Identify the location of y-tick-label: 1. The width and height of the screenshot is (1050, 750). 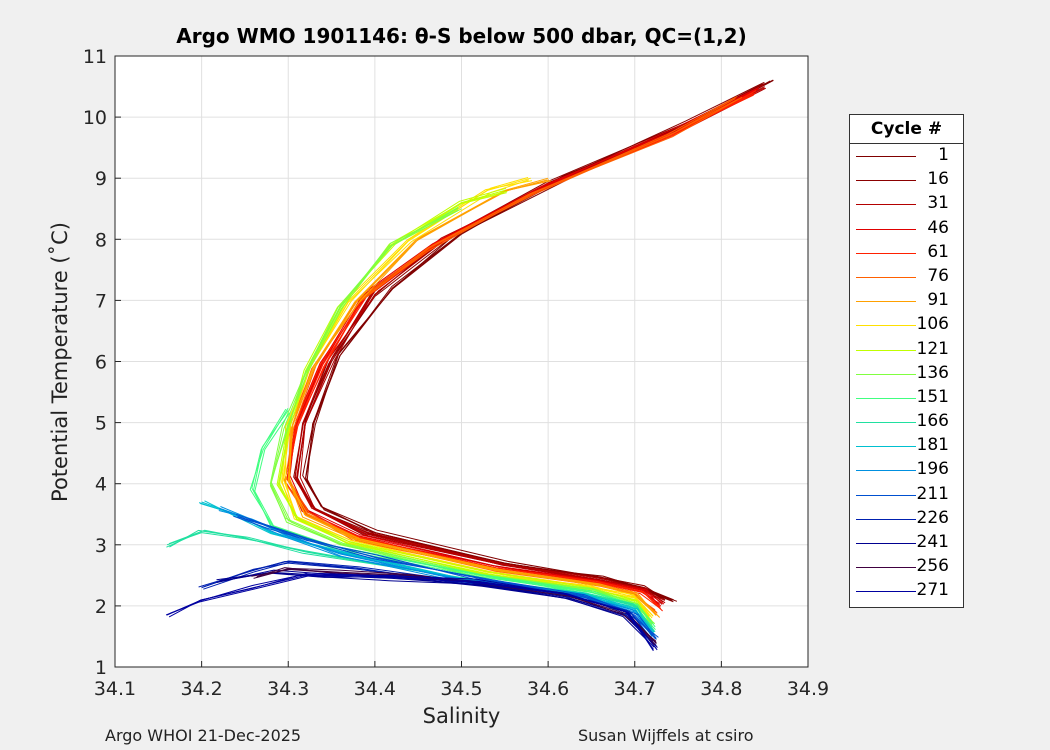
(101, 668).